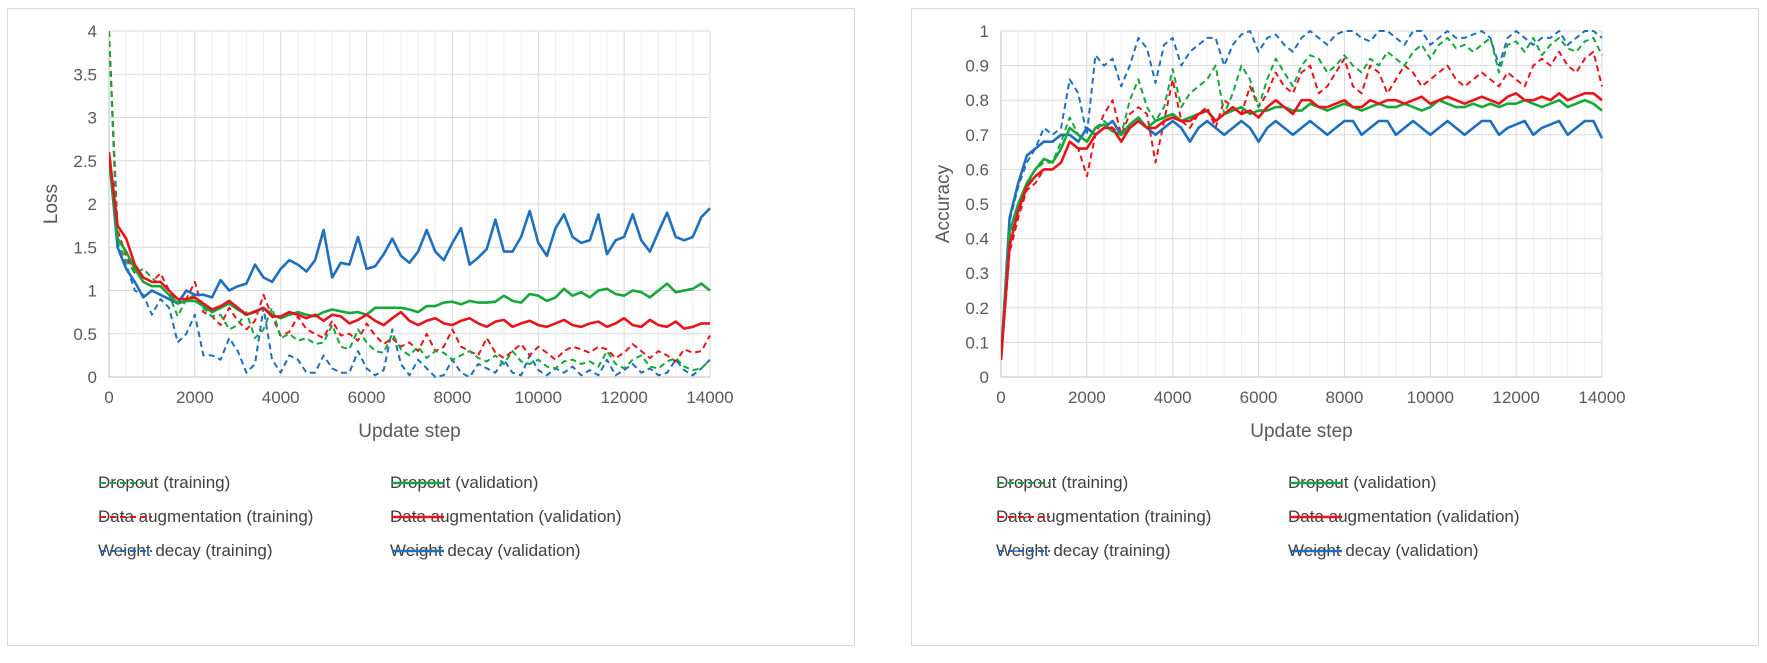 The width and height of the screenshot is (1767, 663). I want to click on series-line-weight-decay-validation, so click(410, 230).